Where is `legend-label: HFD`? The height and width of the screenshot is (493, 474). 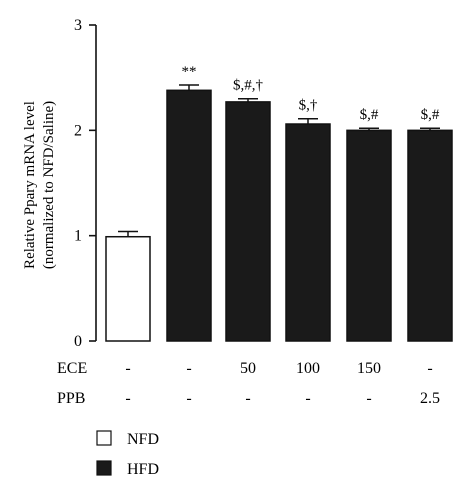
legend-label: HFD is located at coordinates (143, 469).